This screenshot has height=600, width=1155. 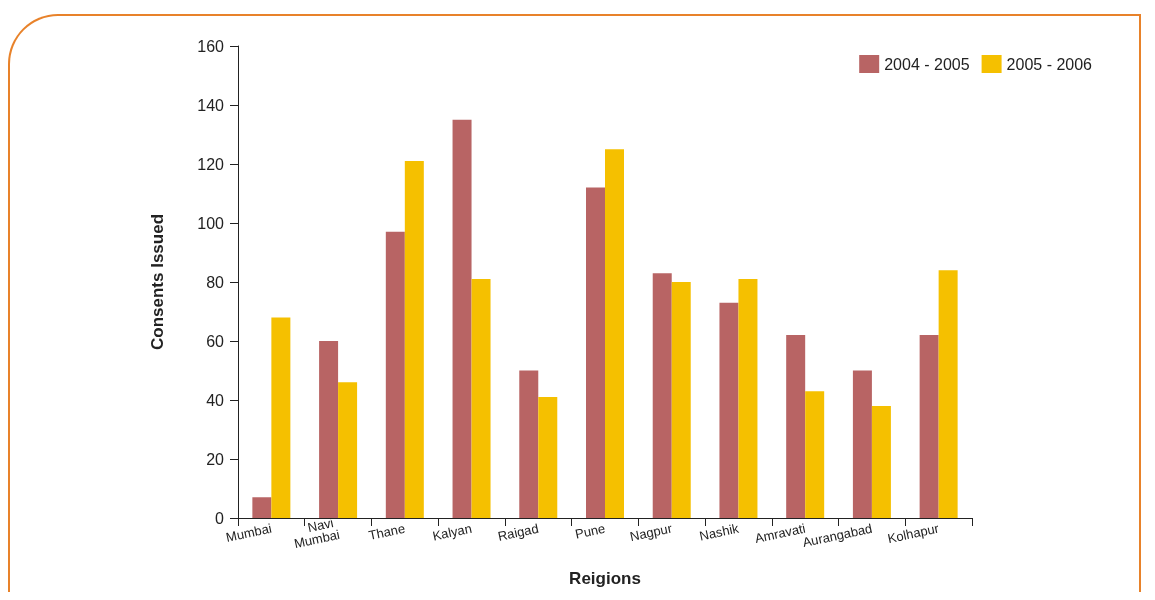 I want to click on legend-label: 2005 - 2006, so click(x=1049, y=64).